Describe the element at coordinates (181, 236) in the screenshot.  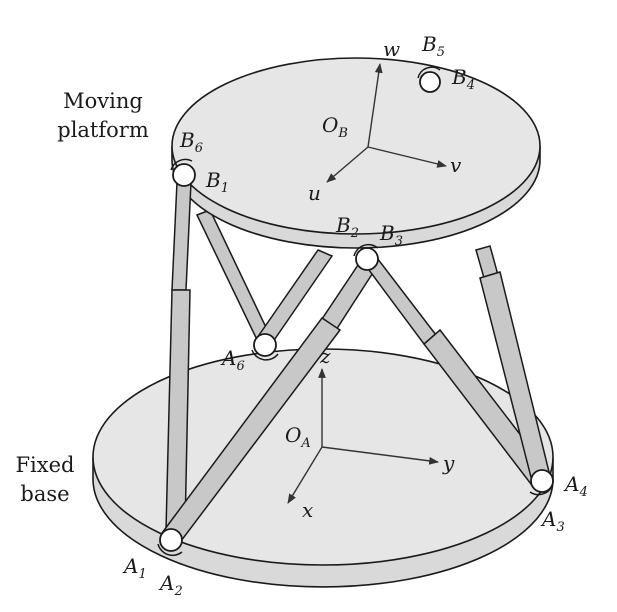
I see `leg-b1-a1-rod` at that location.